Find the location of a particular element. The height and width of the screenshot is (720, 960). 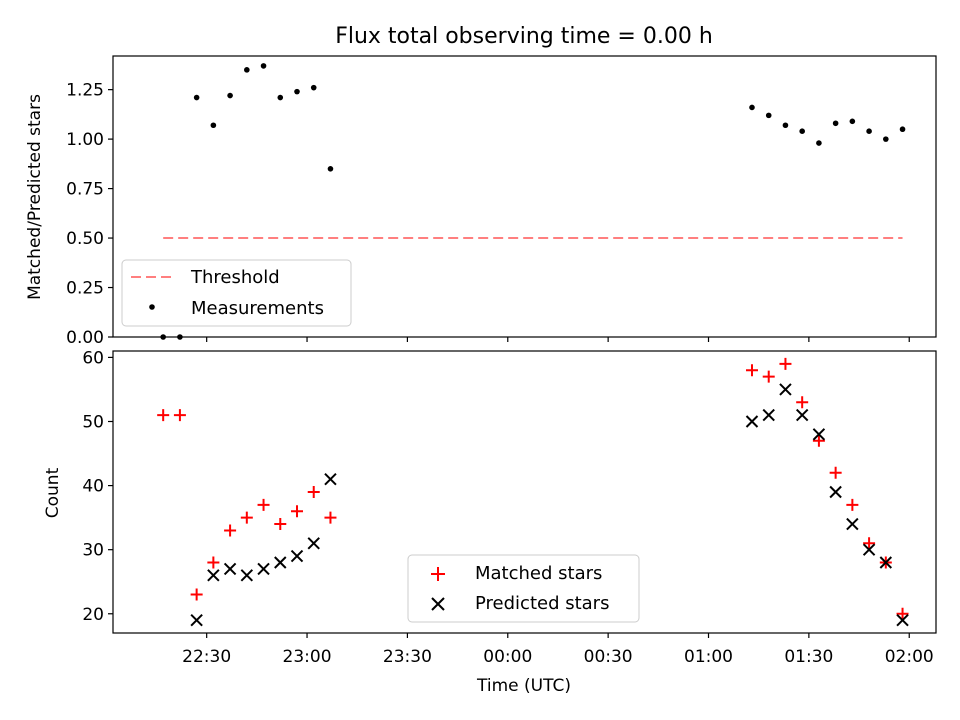

top-legend: Threshold Measurements is located at coordinates (236, 293).